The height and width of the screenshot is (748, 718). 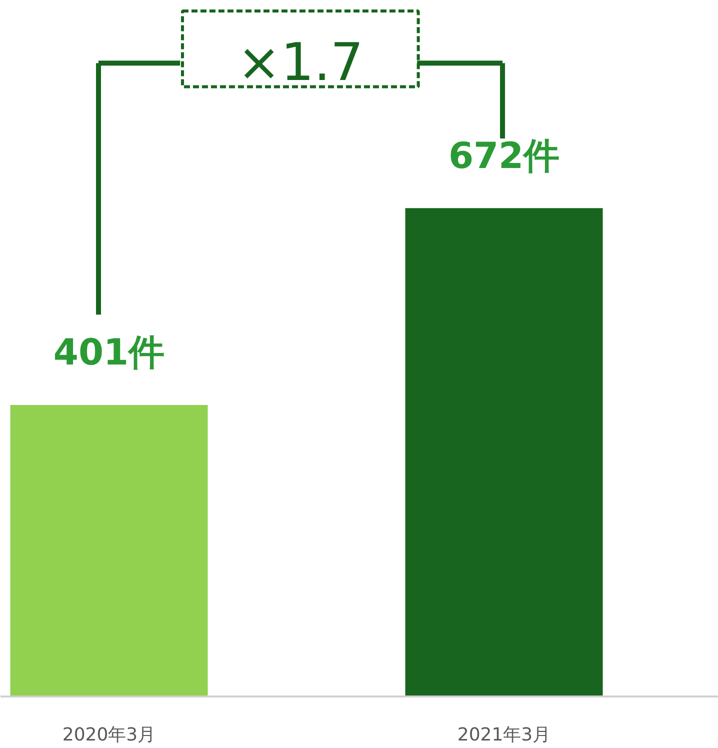 What do you see at coordinates (109, 735) in the screenshot?
I see `x-tick-label: 2020年3月` at bounding box center [109, 735].